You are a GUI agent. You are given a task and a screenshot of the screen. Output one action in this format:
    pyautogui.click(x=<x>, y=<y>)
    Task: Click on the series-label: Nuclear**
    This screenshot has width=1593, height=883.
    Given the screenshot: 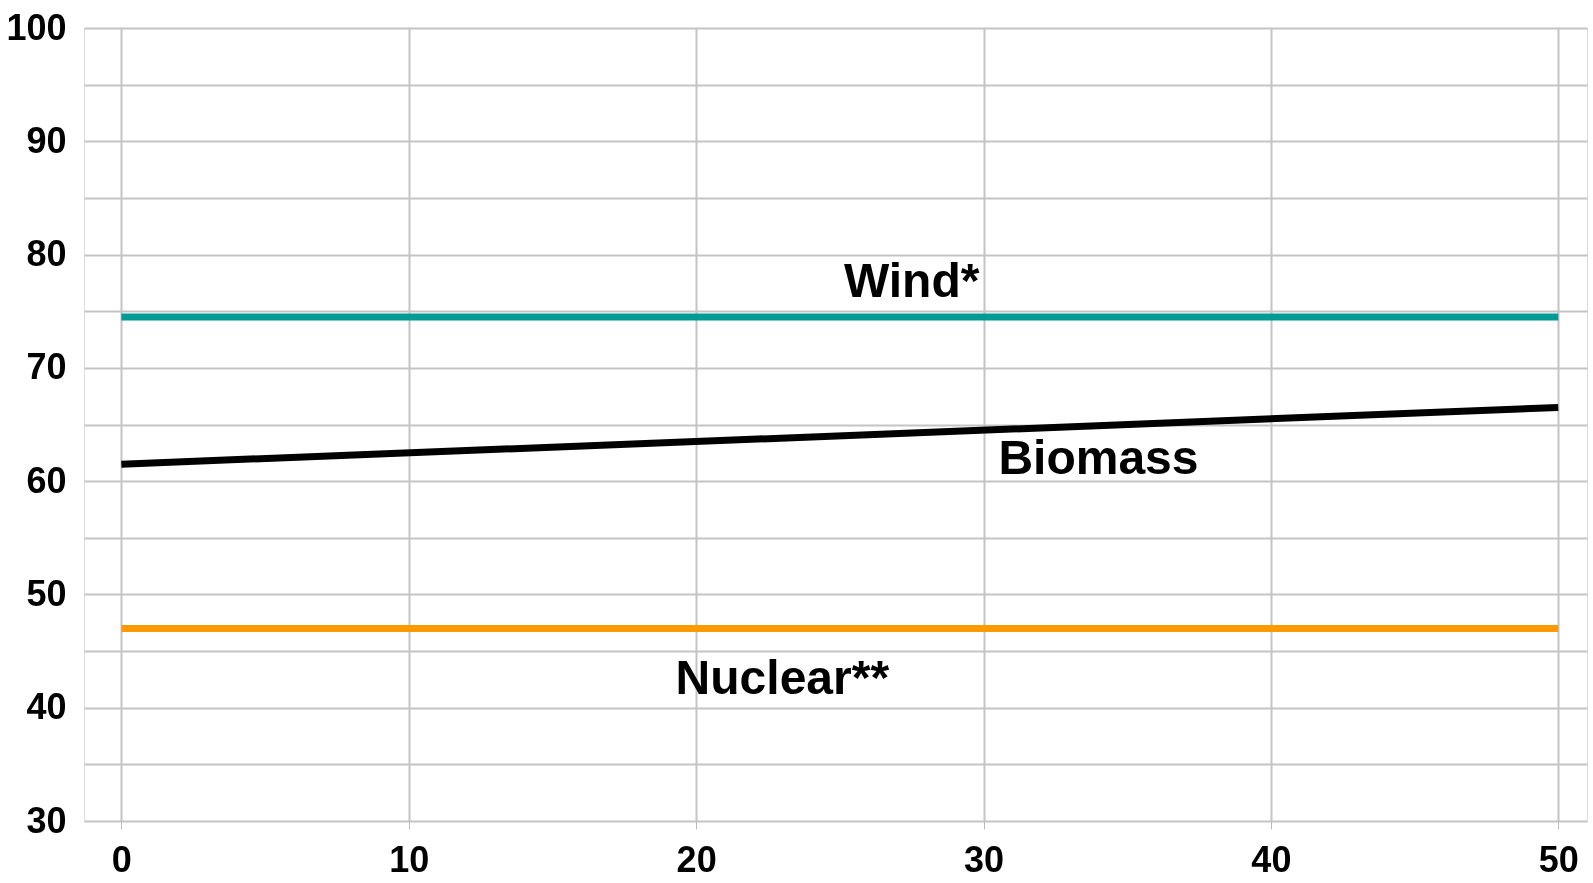 What is the action you would take?
    pyautogui.click(x=782, y=678)
    